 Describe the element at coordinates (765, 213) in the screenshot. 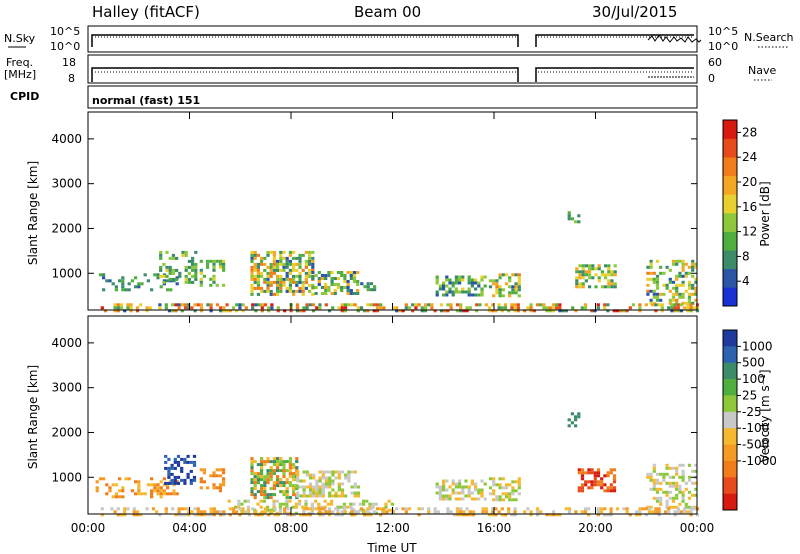

I see `power-colorbar-label: Power [dB]` at that location.